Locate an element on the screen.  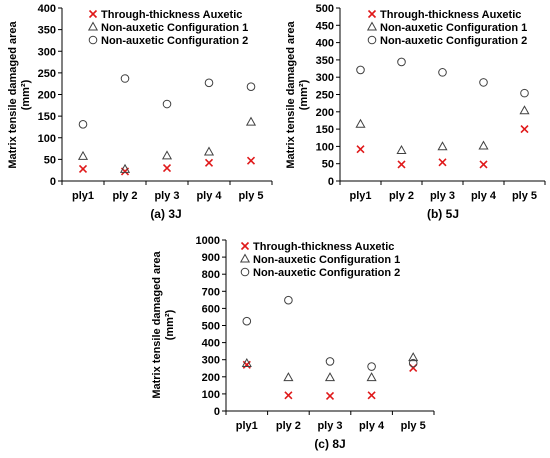
y-tick-label: 900 is located at coordinates (211, 258).